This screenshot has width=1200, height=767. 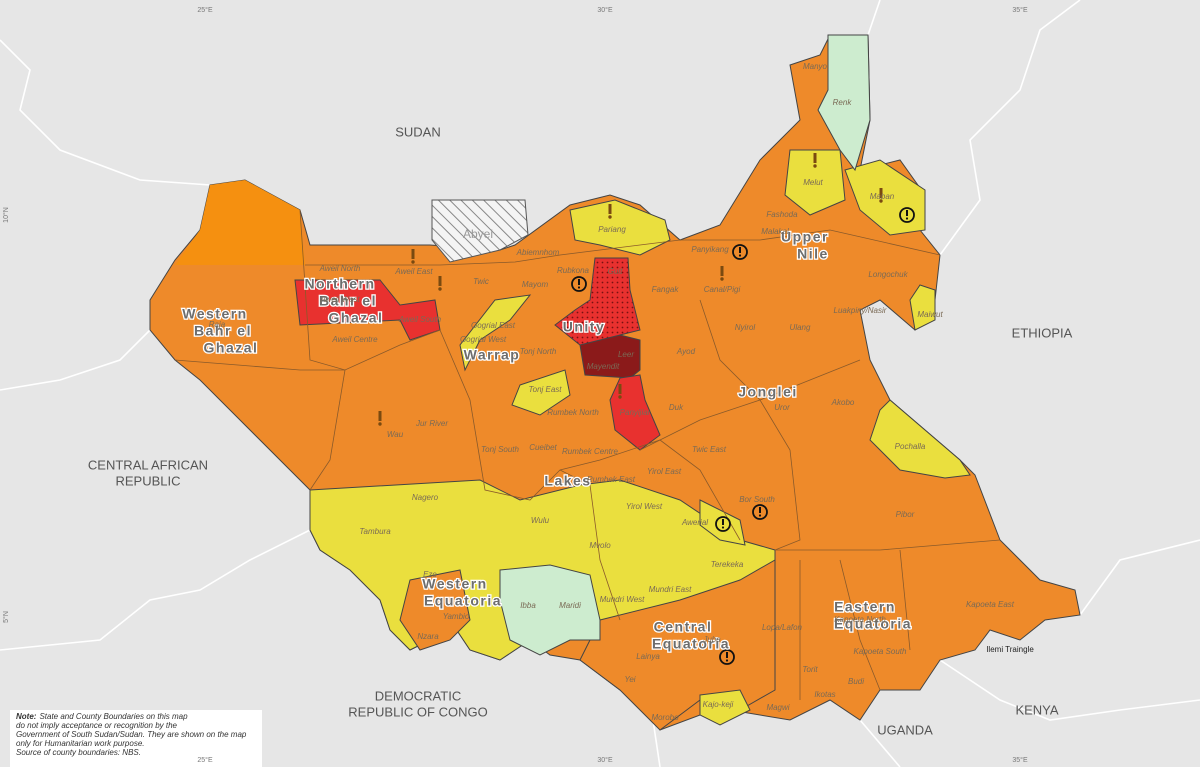 What do you see at coordinates (775, 231) in the screenshot?
I see `county-label: Malakal` at bounding box center [775, 231].